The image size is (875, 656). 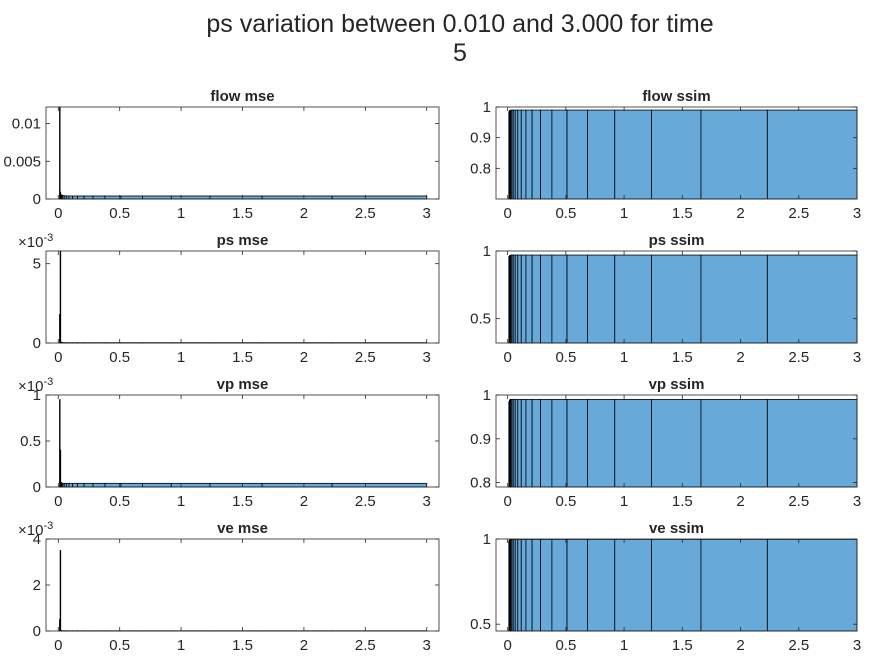 What do you see at coordinates (682, 645) in the screenshot?
I see `ve-ssim-xtick-label: 1.5` at bounding box center [682, 645].